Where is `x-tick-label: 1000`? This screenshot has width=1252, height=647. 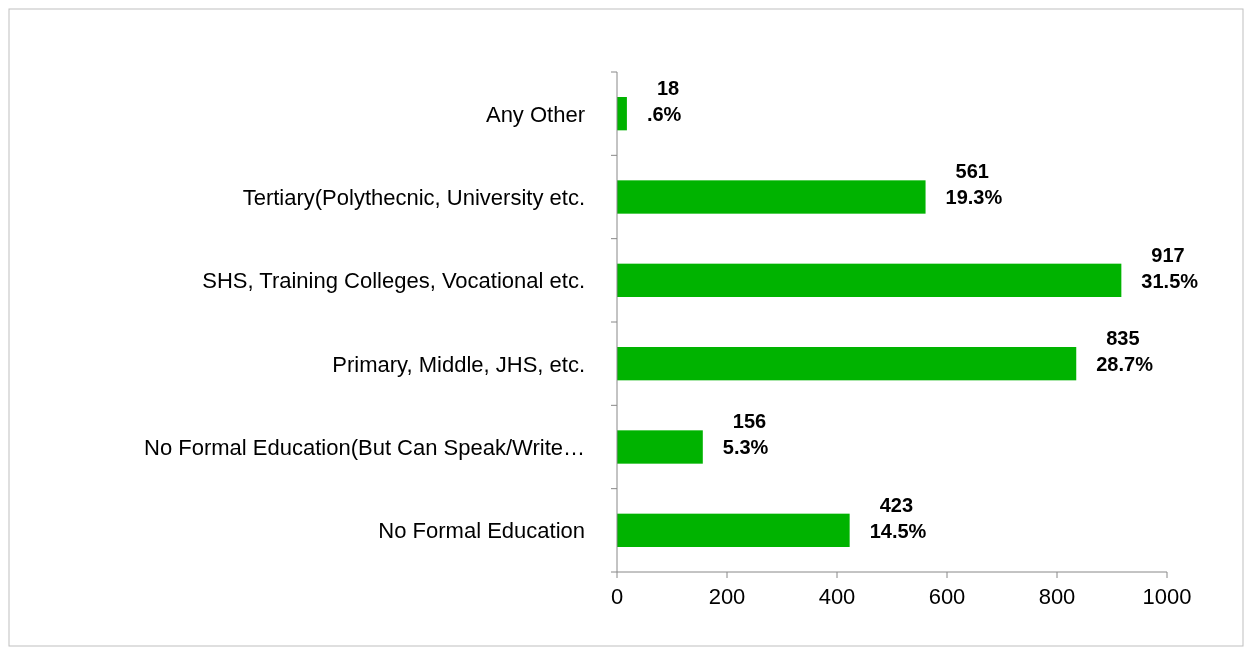 x-tick-label: 1000 is located at coordinates (1167, 596).